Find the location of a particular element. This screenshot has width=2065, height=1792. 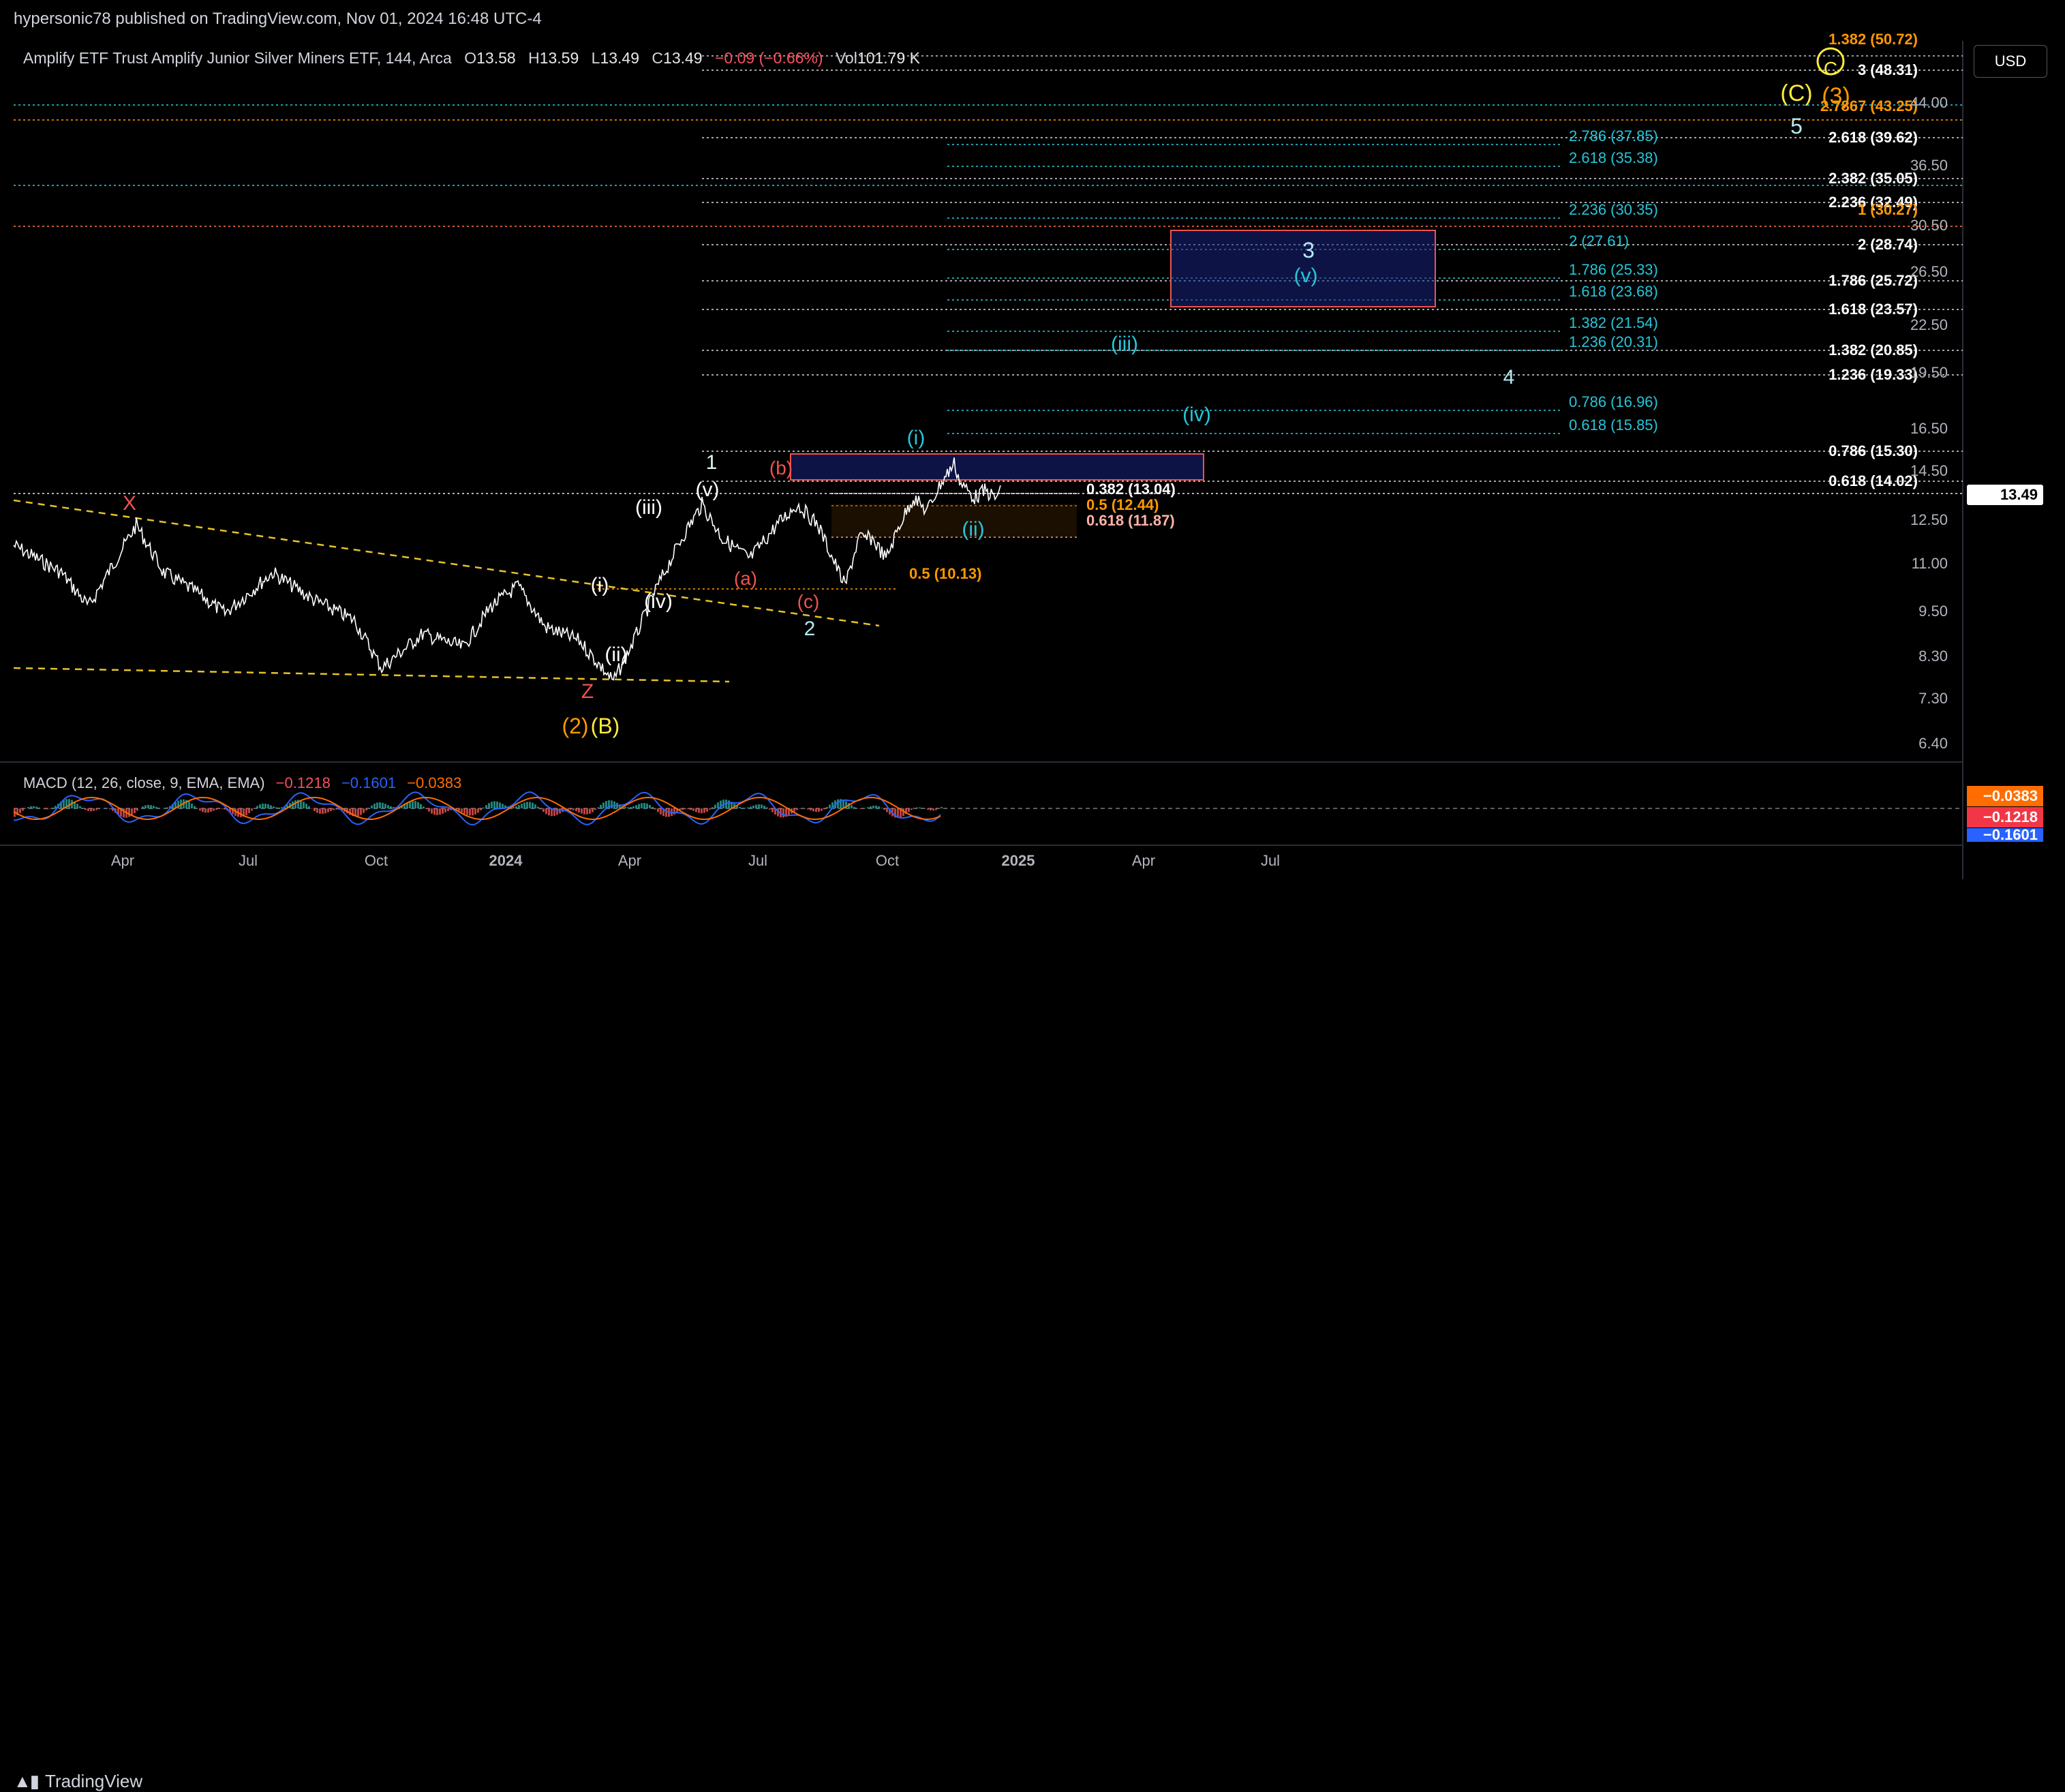

currency-button: USD is located at coordinates (2010, 61).